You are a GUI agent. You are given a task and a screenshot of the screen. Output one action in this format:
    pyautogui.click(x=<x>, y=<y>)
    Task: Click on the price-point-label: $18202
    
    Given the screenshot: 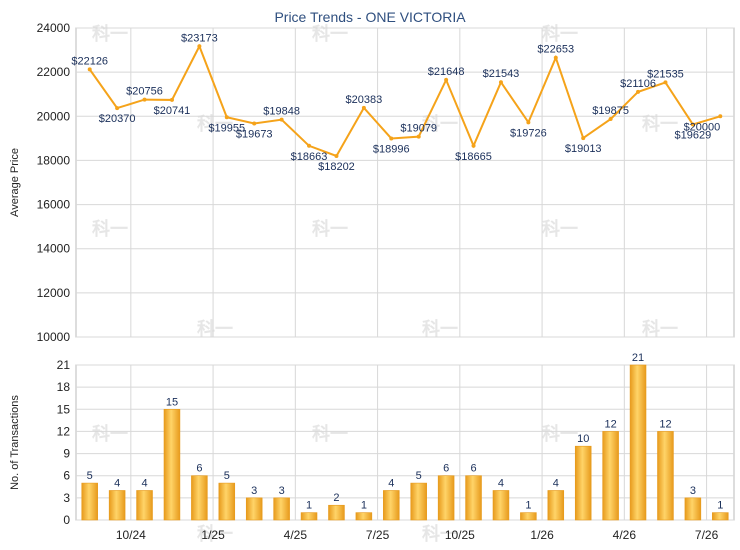 What is the action you would take?
    pyautogui.click(x=336, y=167)
    